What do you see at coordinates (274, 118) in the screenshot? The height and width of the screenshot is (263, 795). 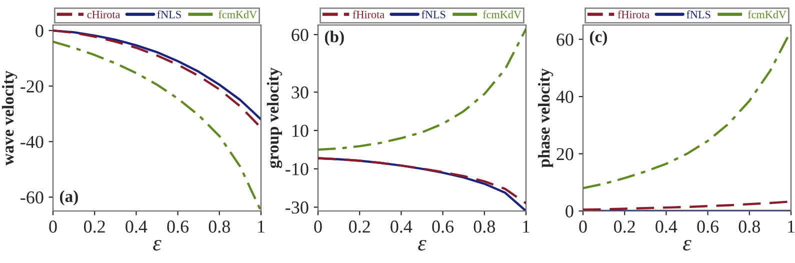 I see `y-axis-title: group velocity` at bounding box center [274, 118].